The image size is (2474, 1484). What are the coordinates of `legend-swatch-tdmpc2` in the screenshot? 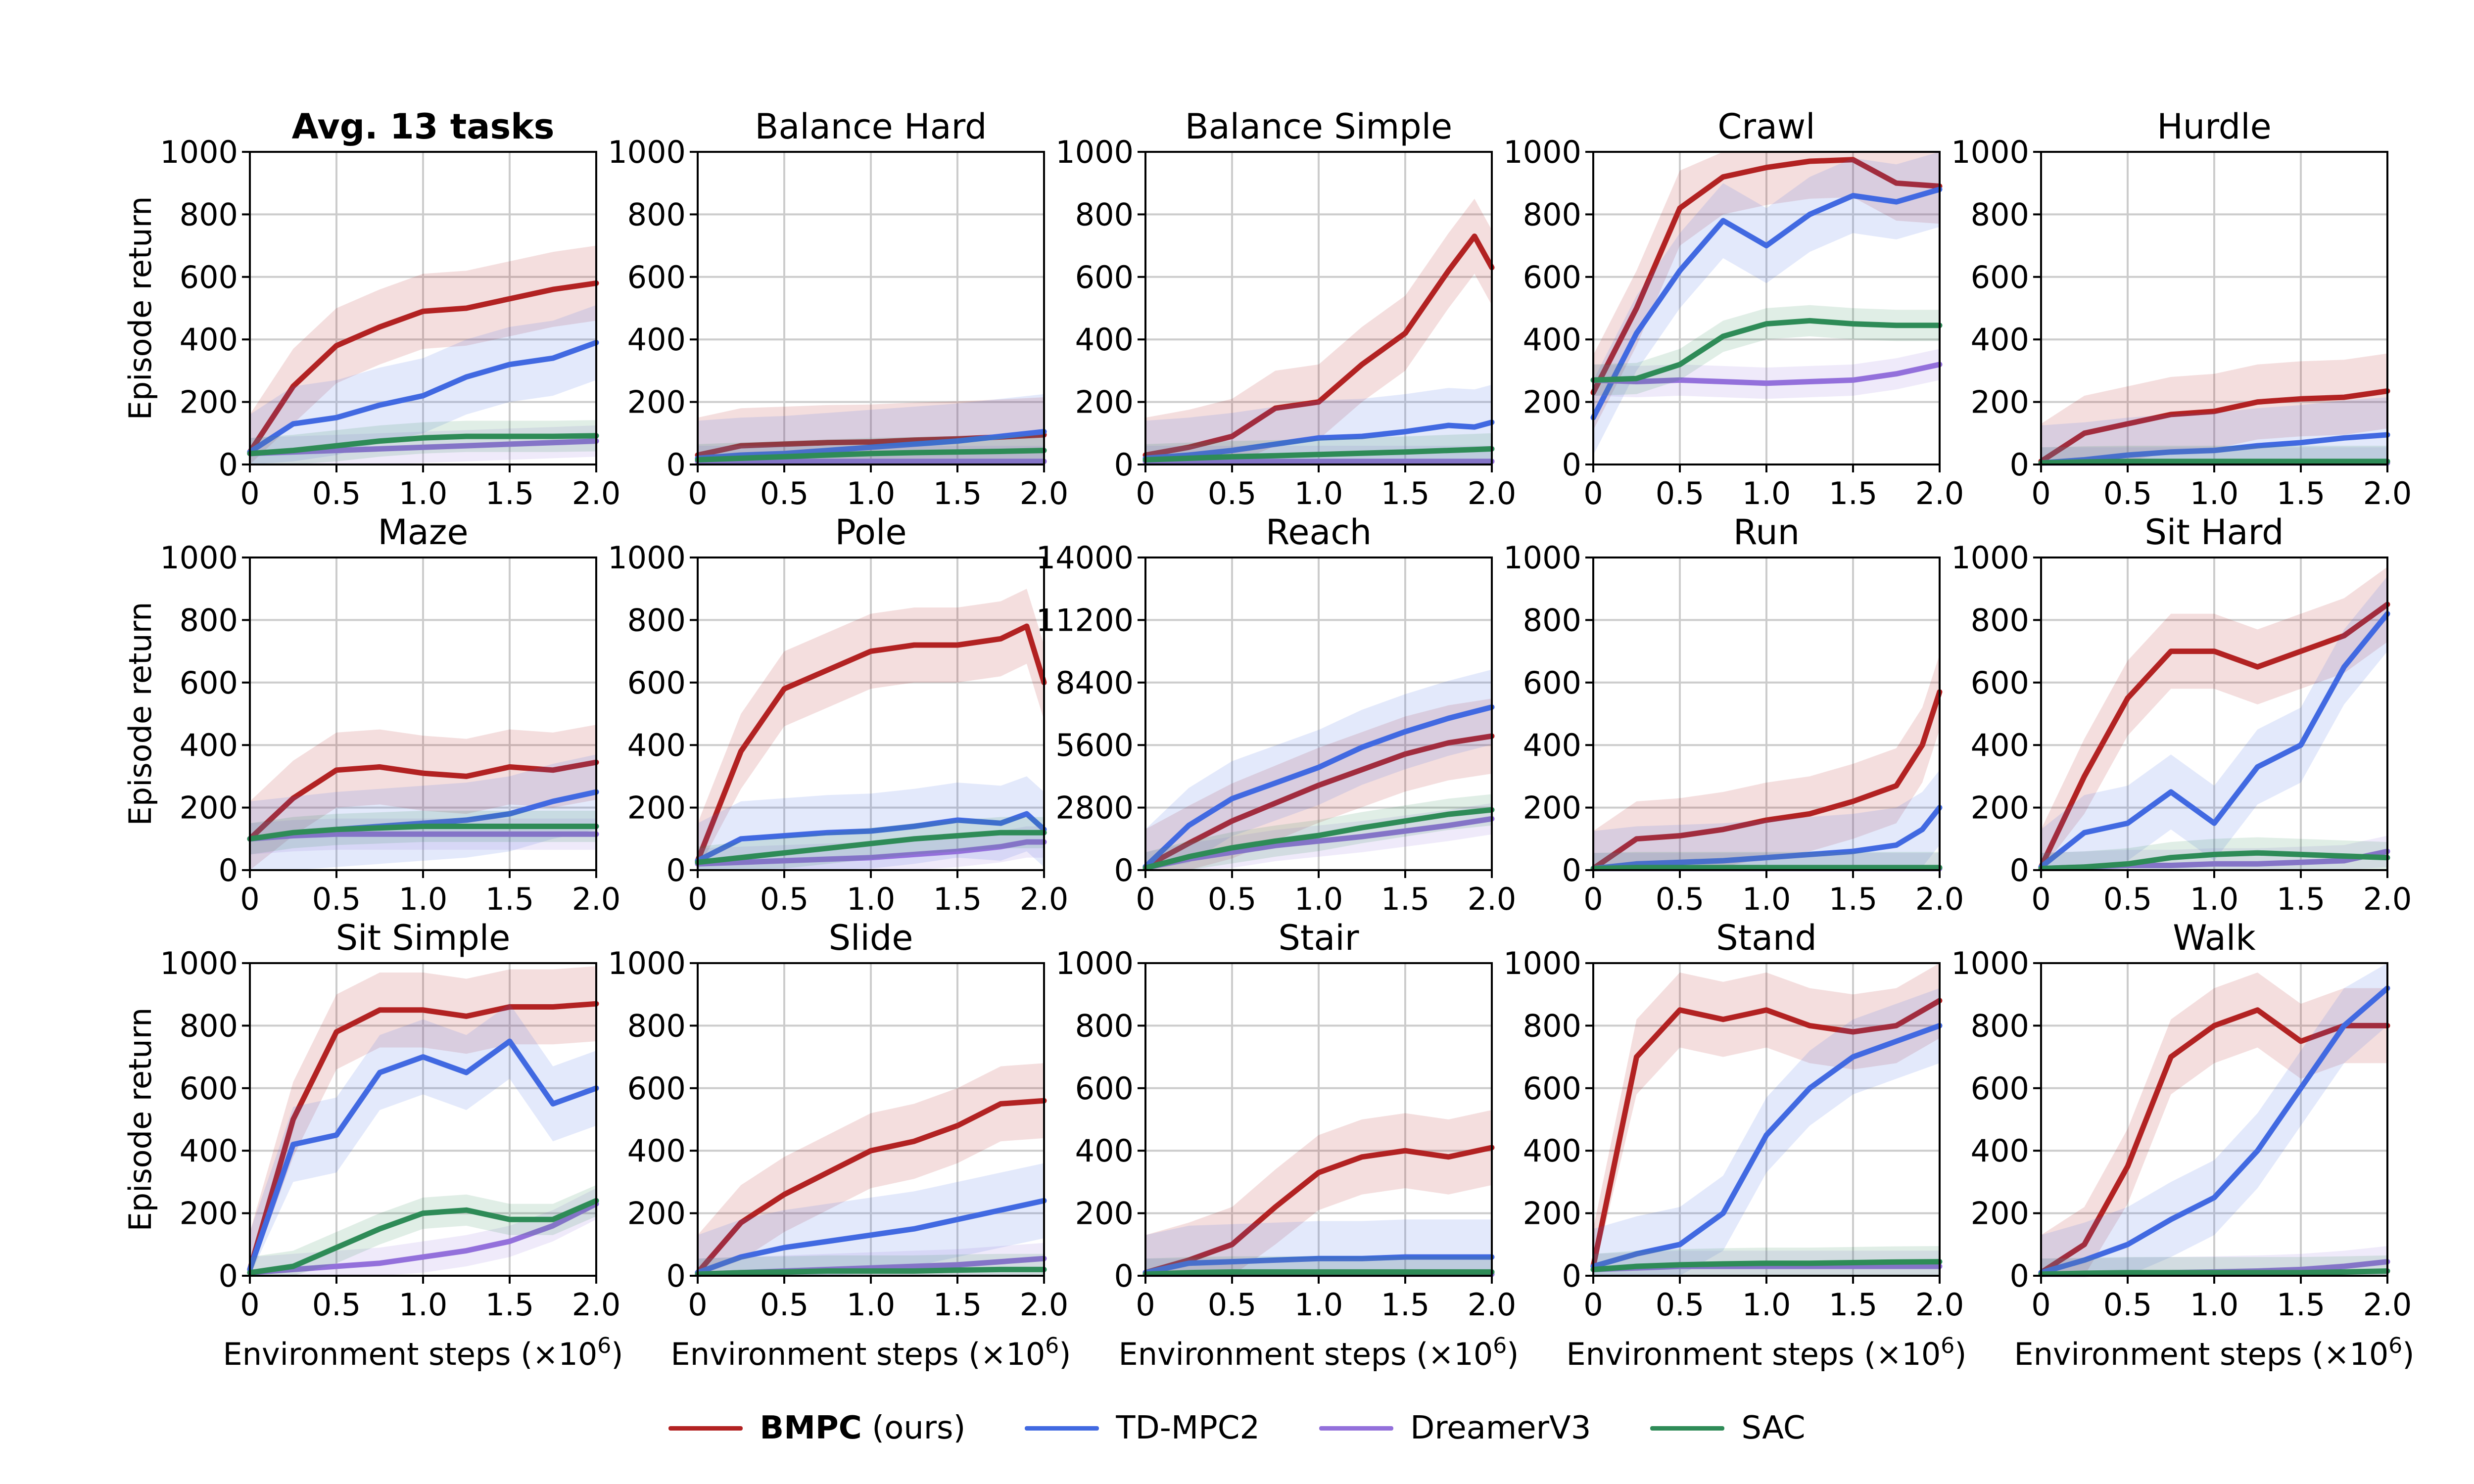 It's located at (1062, 1428).